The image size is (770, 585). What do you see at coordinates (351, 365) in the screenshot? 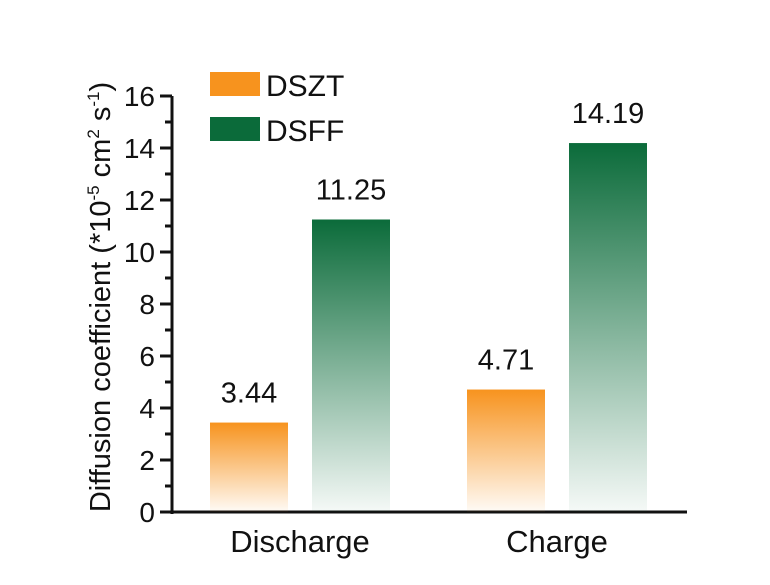
I see `bar-dsff-discharge` at bounding box center [351, 365].